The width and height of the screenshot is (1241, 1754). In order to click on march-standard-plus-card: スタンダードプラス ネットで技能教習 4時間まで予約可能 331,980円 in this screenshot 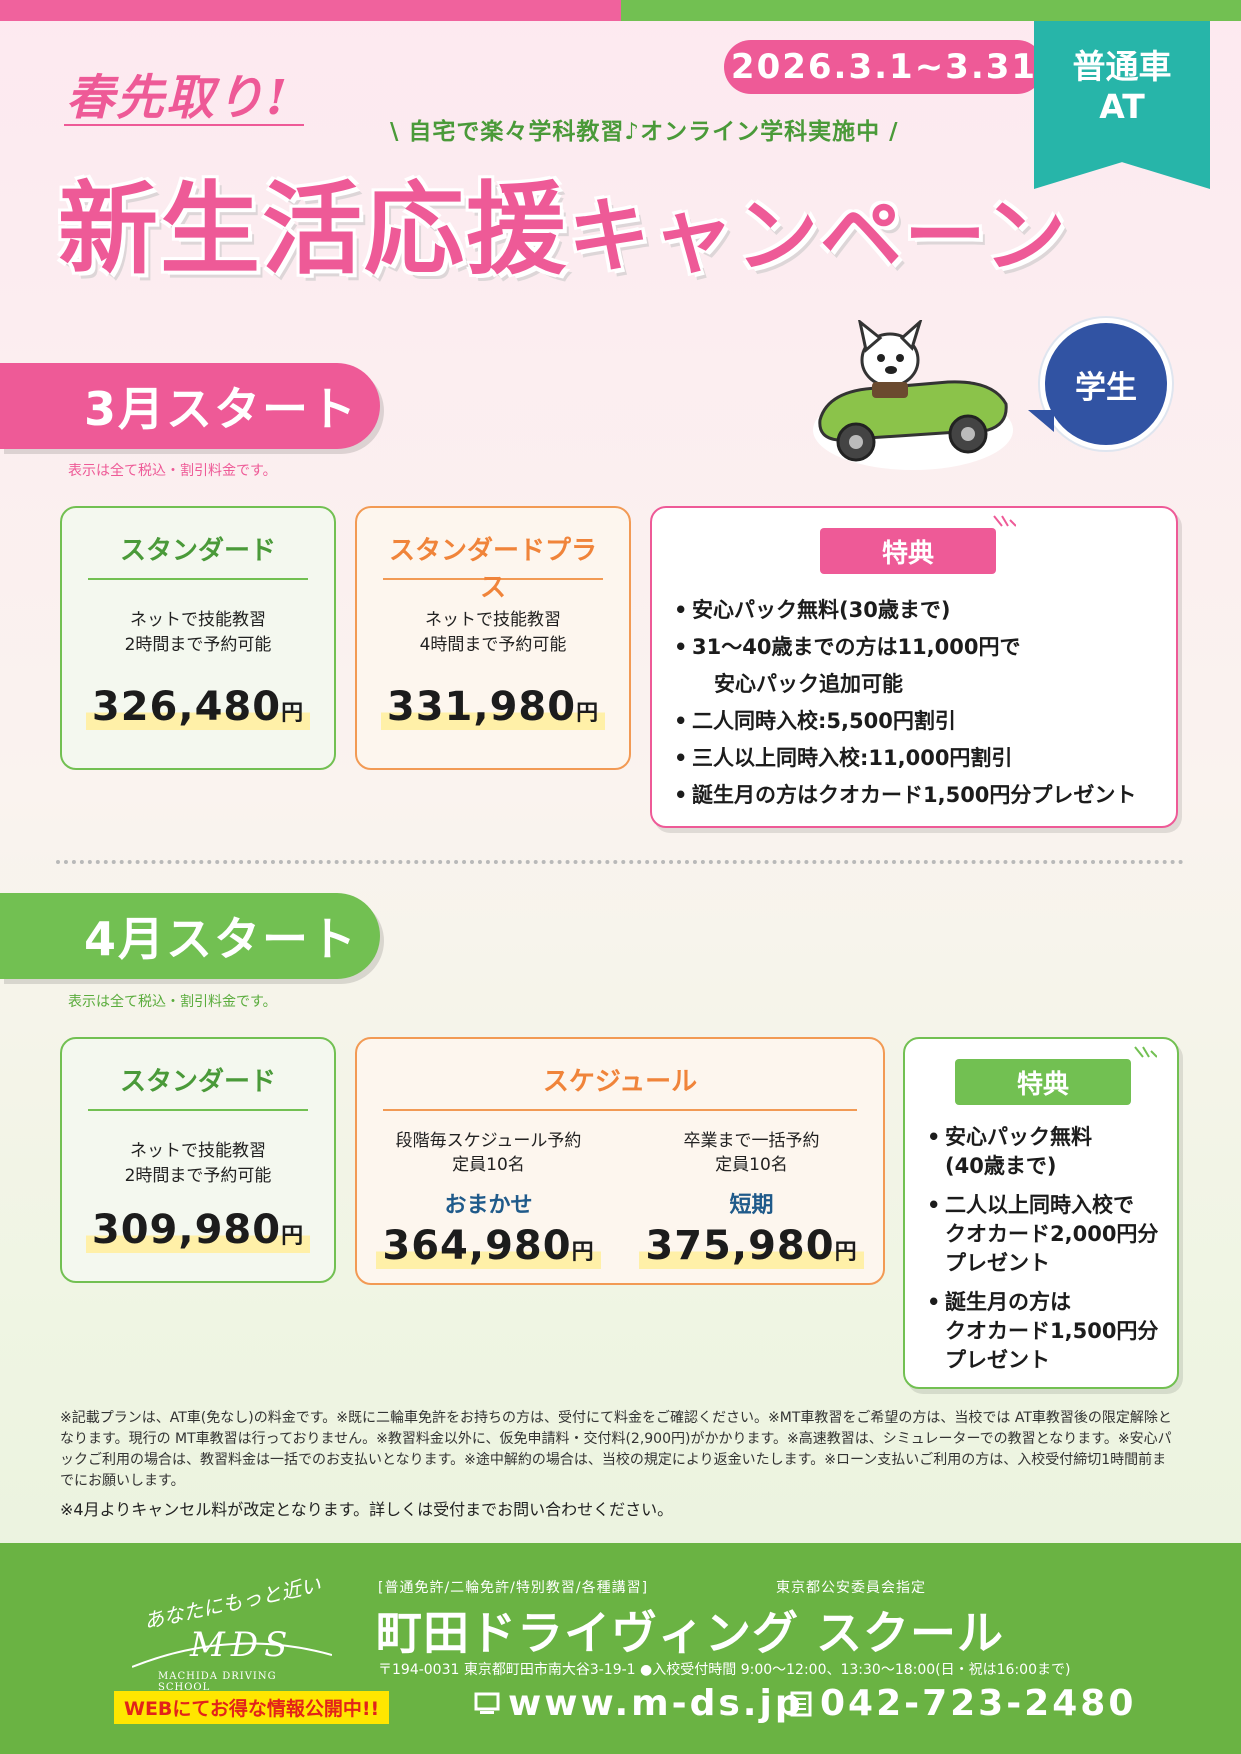, I will do `click(493, 638)`.